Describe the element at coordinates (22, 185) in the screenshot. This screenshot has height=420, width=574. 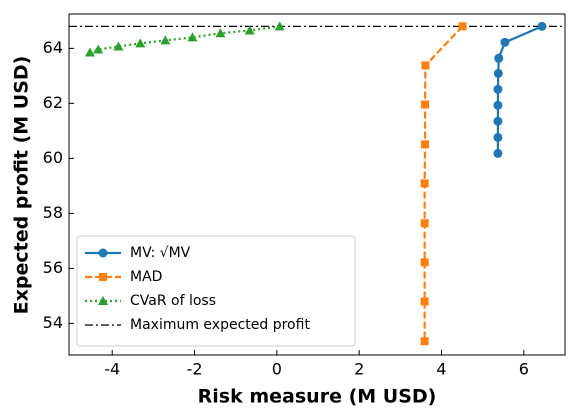
I see `y-axis-label: Expected profit (M USD)` at that location.